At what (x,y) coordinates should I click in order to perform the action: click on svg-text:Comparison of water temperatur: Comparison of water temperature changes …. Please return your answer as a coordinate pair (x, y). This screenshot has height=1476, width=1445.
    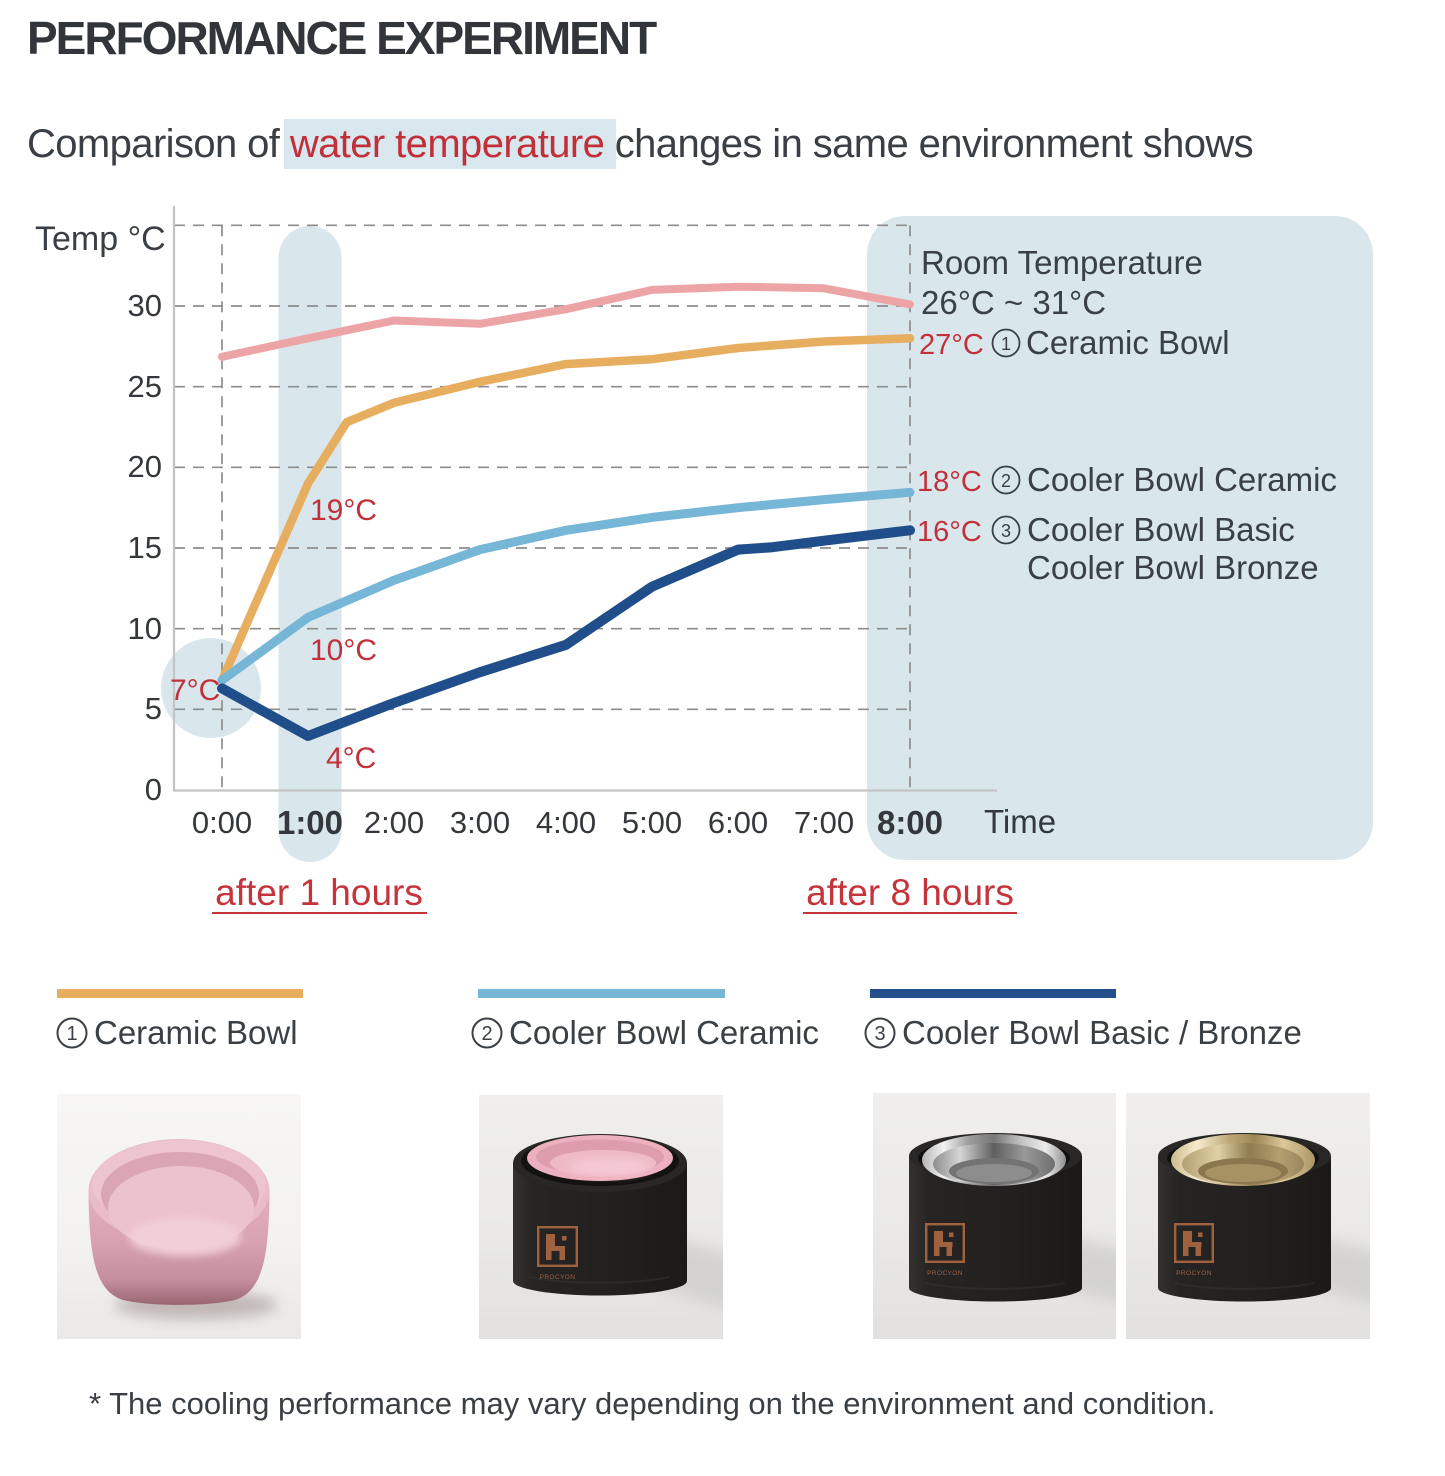
    Looking at the image, I should click on (640, 144).